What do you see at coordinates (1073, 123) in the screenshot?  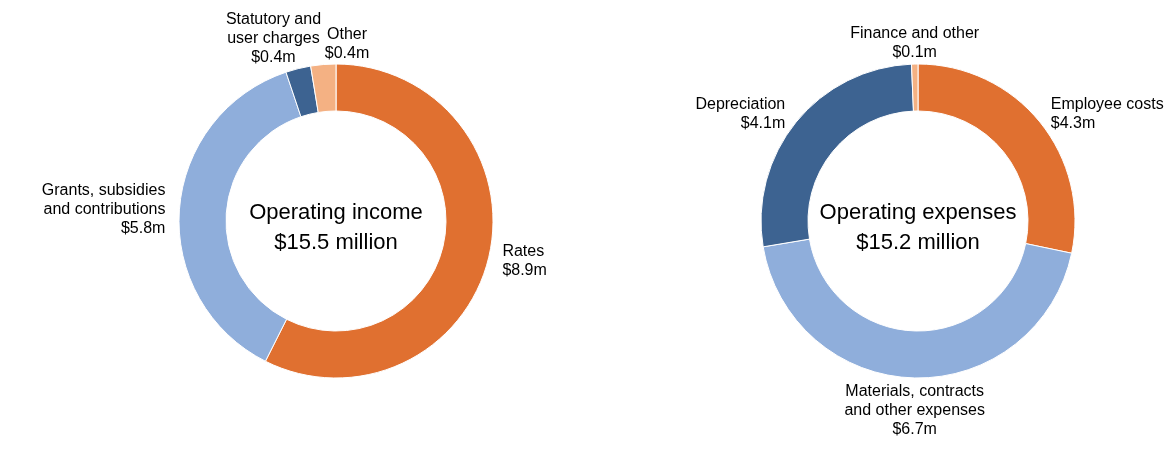 I see `data-label: $4.3m` at bounding box center [1073, 123].